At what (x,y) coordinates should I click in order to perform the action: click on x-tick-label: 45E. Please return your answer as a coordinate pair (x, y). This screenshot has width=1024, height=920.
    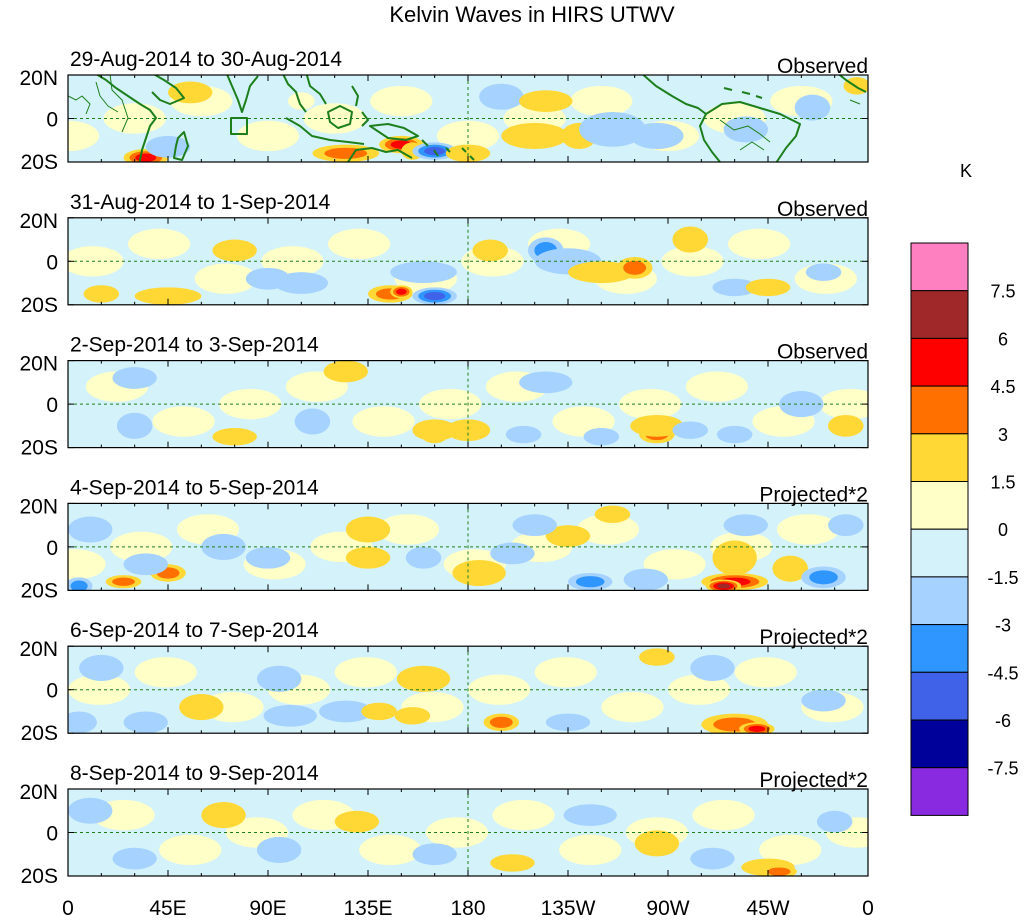
    Looking at the image, I should click on (167, 908).